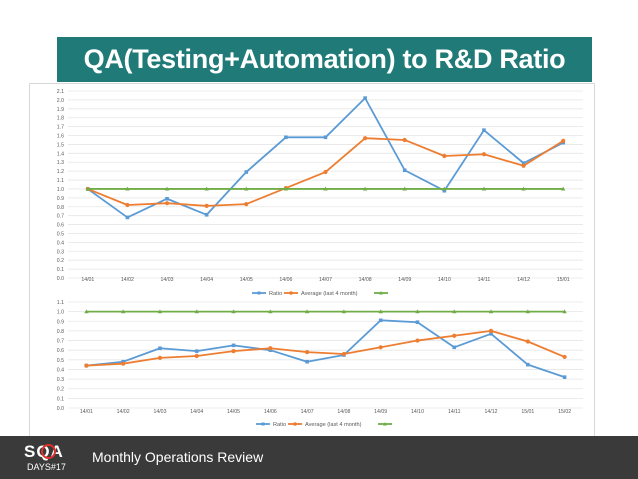 Image resolution: width=638 pixels, height=479 pixels. What do you see at coordinates (60, 351) in the screenshot?
I see `y-tick-label: 0.6` at bounding box center [60, 351].